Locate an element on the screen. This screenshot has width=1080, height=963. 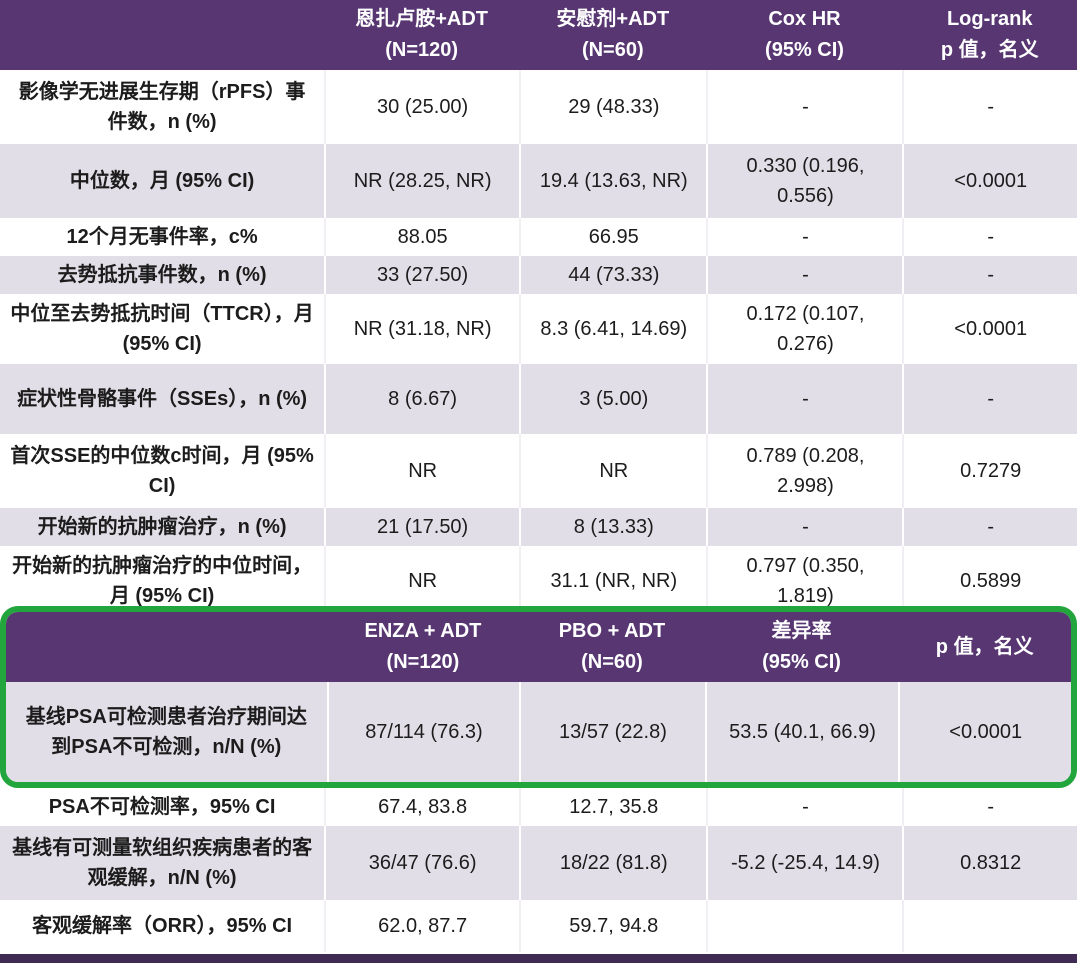
table-row-castration-resistance-events: 去势抵抗事件数，n (%) 33 (27.50) 44 (73.33) - - is located at coordinates (538, 275).